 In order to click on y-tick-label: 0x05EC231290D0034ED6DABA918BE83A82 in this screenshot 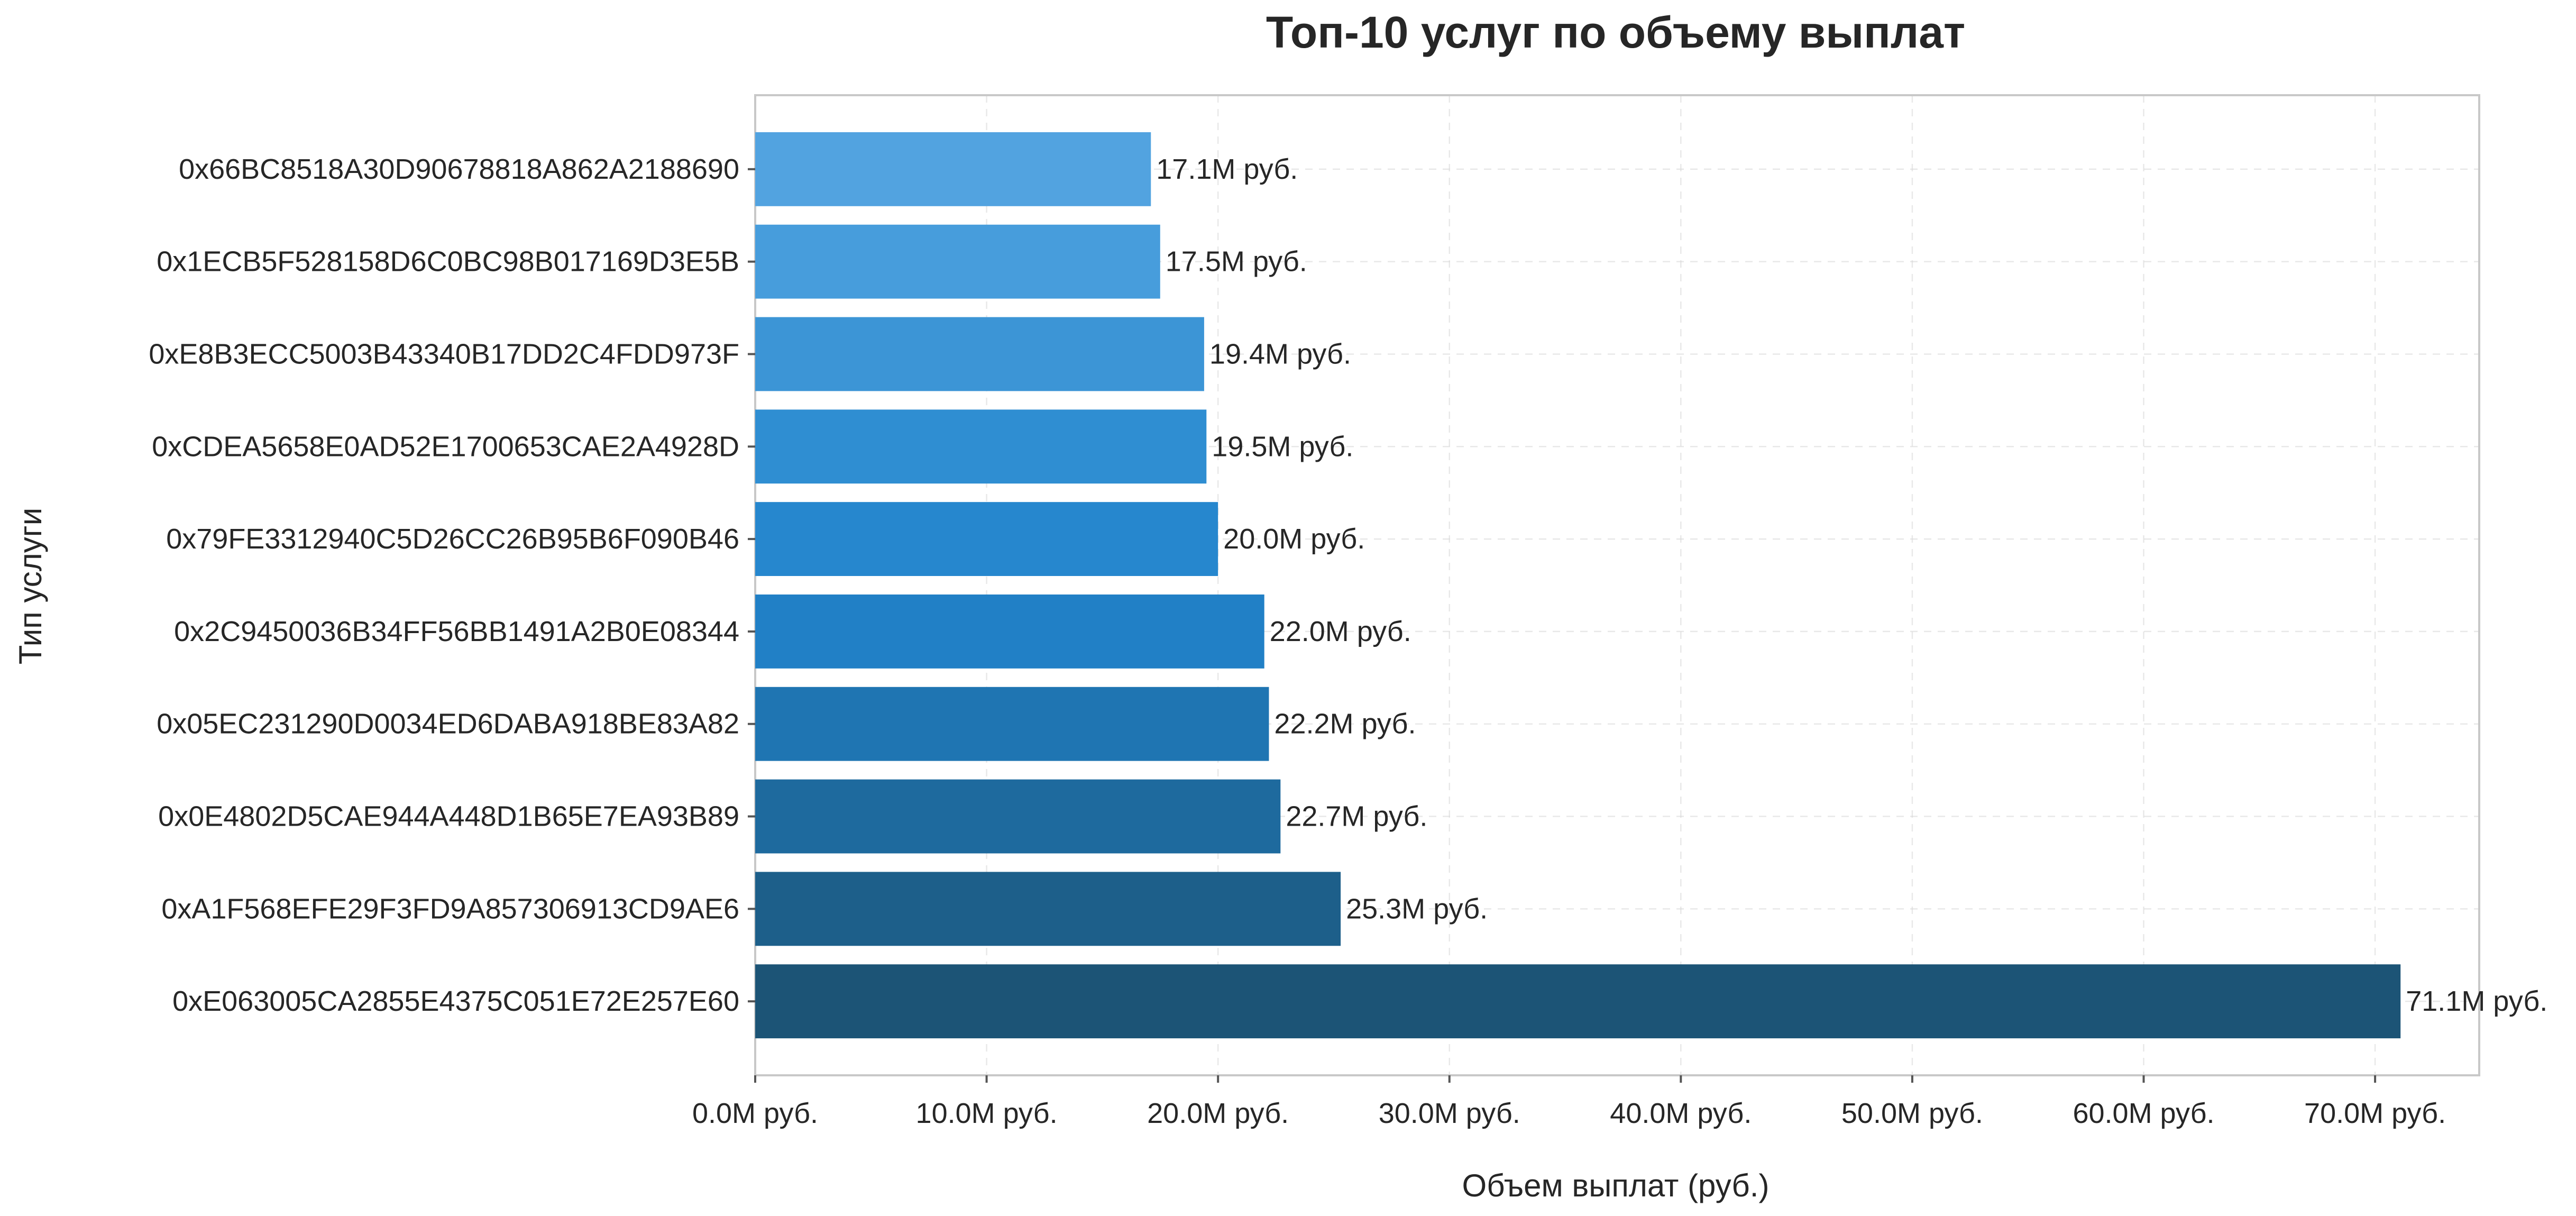, I will do `click(448, 724)`.